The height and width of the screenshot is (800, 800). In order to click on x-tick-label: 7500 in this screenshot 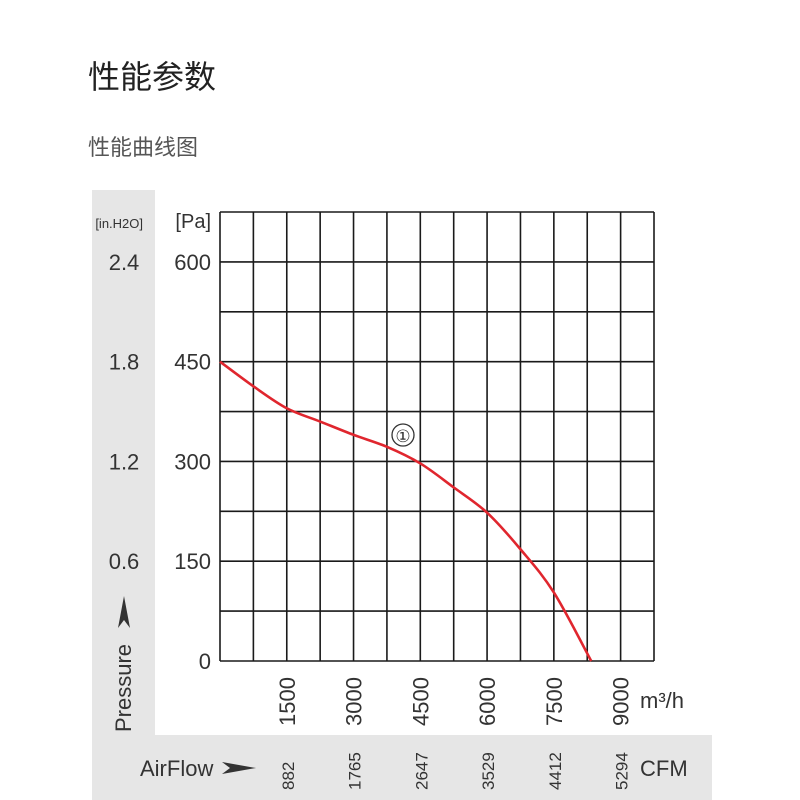, I will do `click(554, 701)`.